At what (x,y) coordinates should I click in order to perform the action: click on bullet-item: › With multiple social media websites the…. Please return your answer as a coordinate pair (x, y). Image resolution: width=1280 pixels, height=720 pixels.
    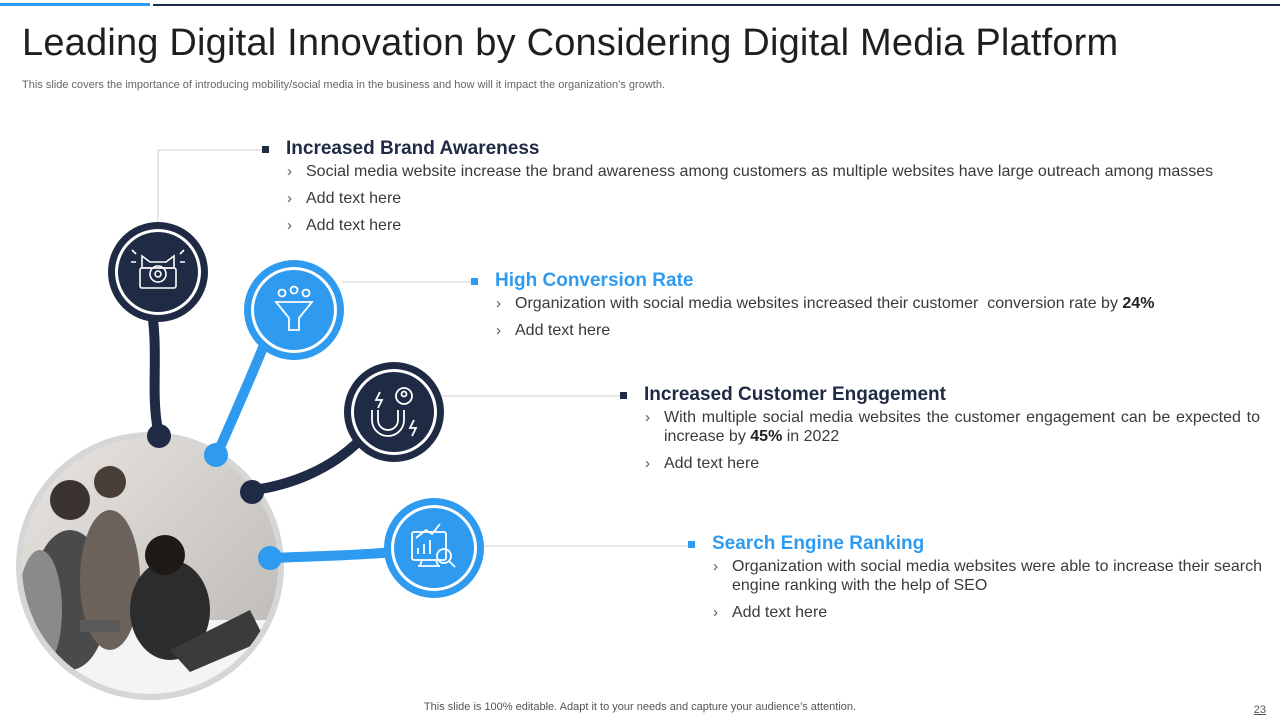
    Looking at the image, I should click on (952, 427).